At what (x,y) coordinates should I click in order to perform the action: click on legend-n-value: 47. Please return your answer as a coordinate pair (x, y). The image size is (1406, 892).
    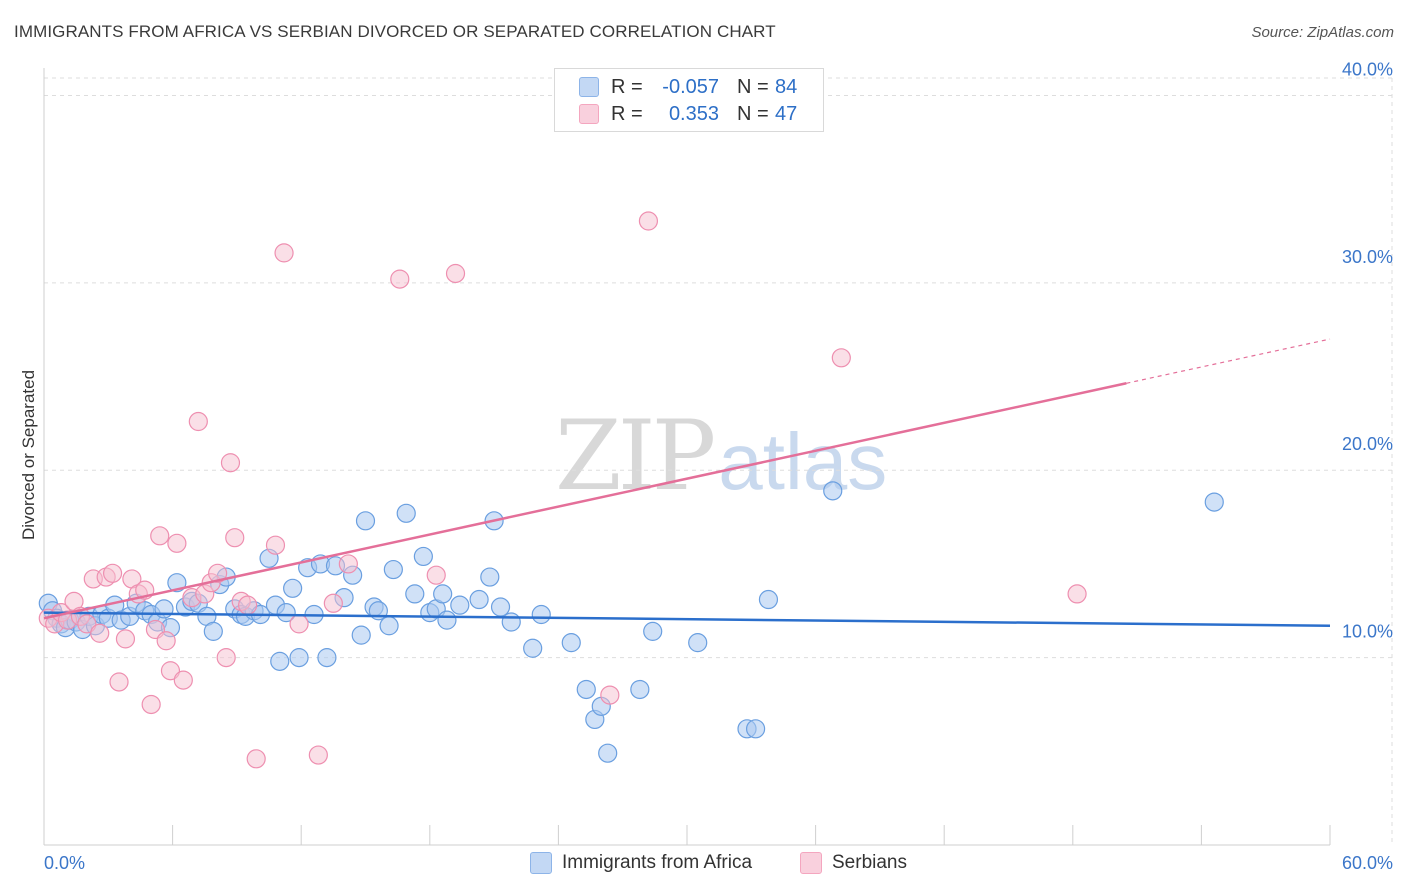
    Looking at the image, I should click on (786, 113).